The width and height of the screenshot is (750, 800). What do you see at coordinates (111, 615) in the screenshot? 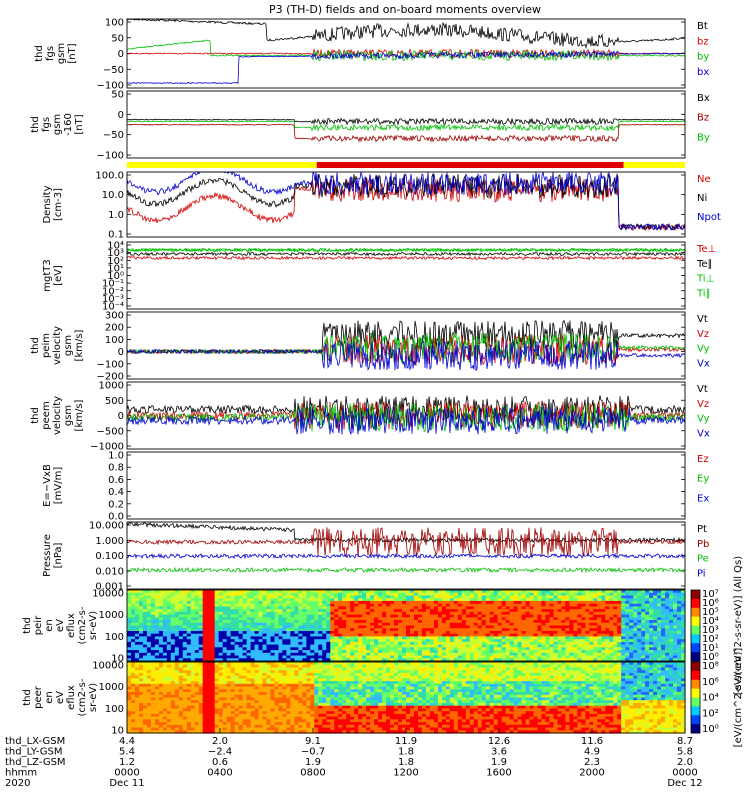
I see `ytick-peir_spec: 1000` at bounding box center [111, 615].